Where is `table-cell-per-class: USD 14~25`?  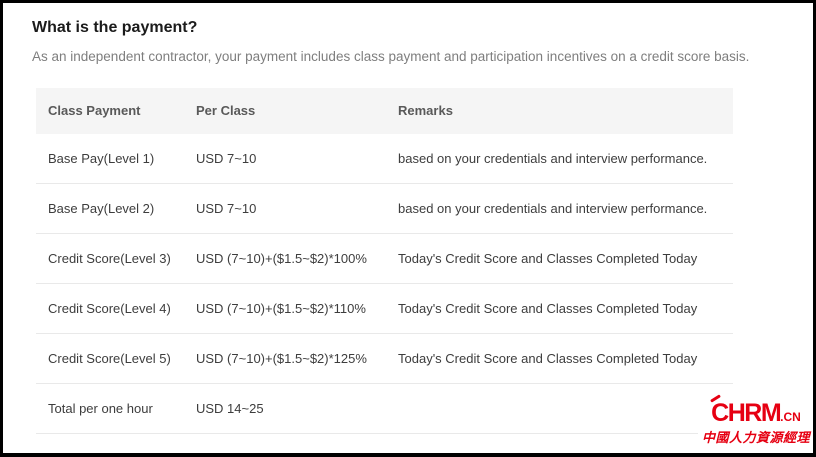 table-cell-per-class: USD 14~25 is located at coordinates (230, 408).